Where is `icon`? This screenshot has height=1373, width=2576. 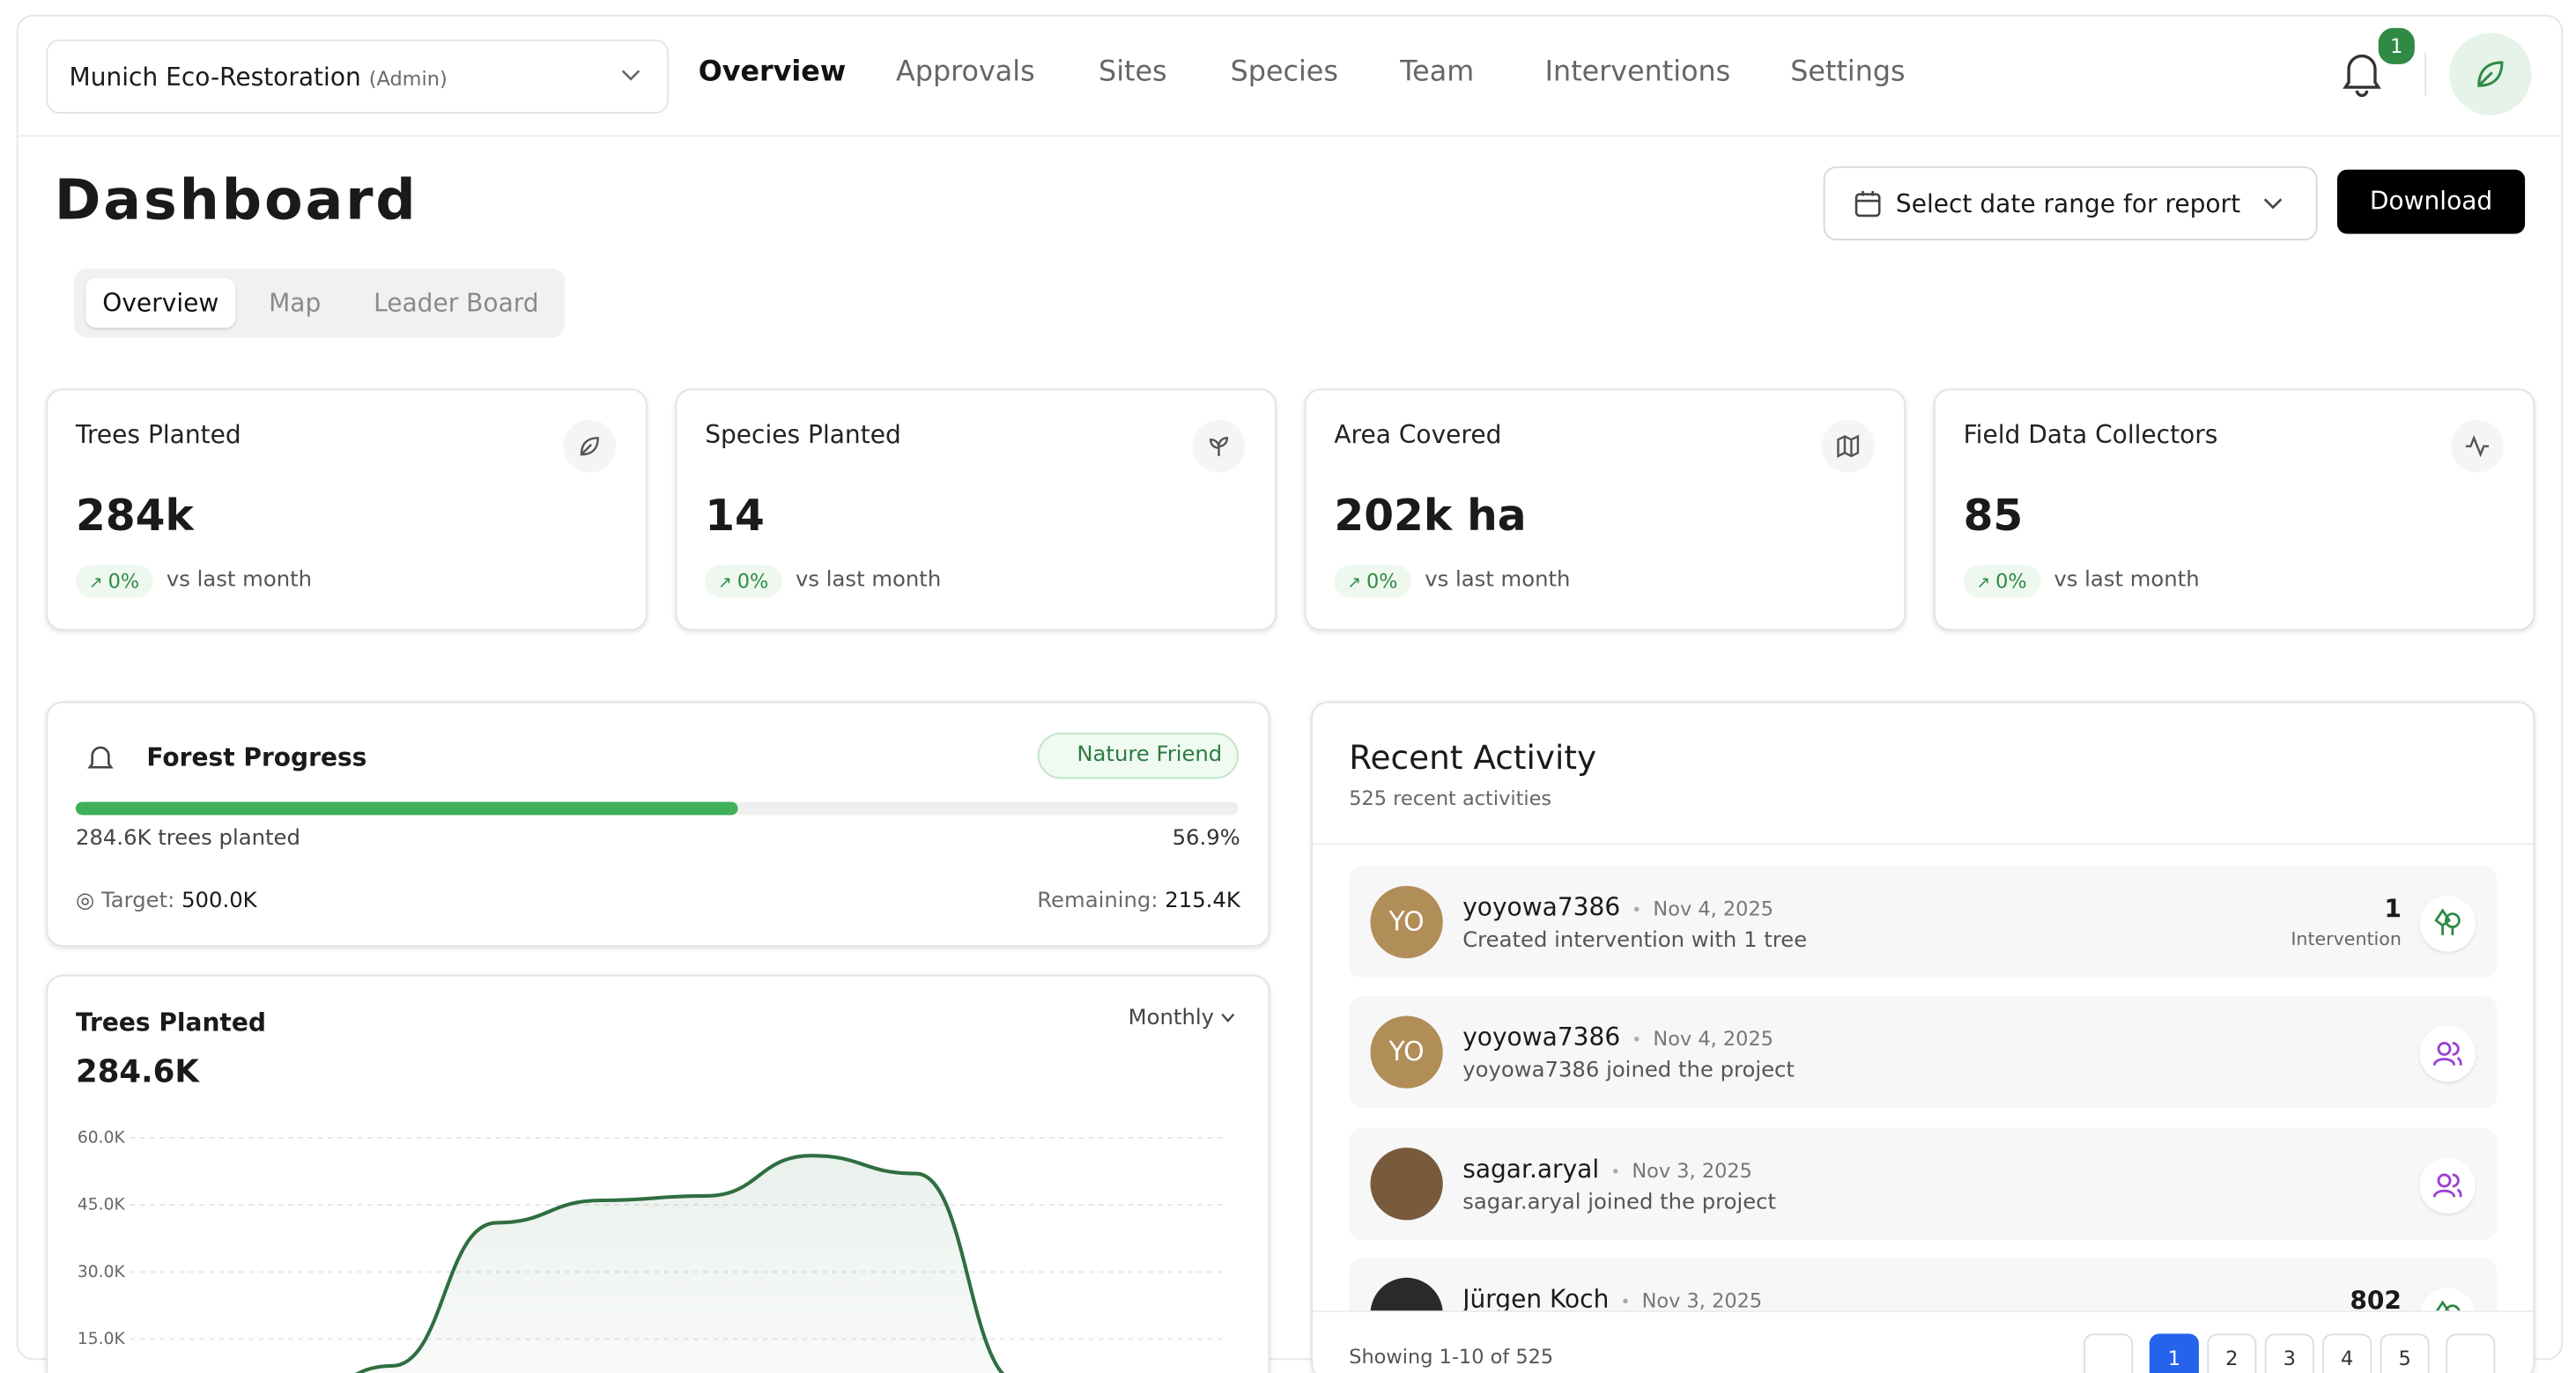 icon is located at coordinates (2477, 446).